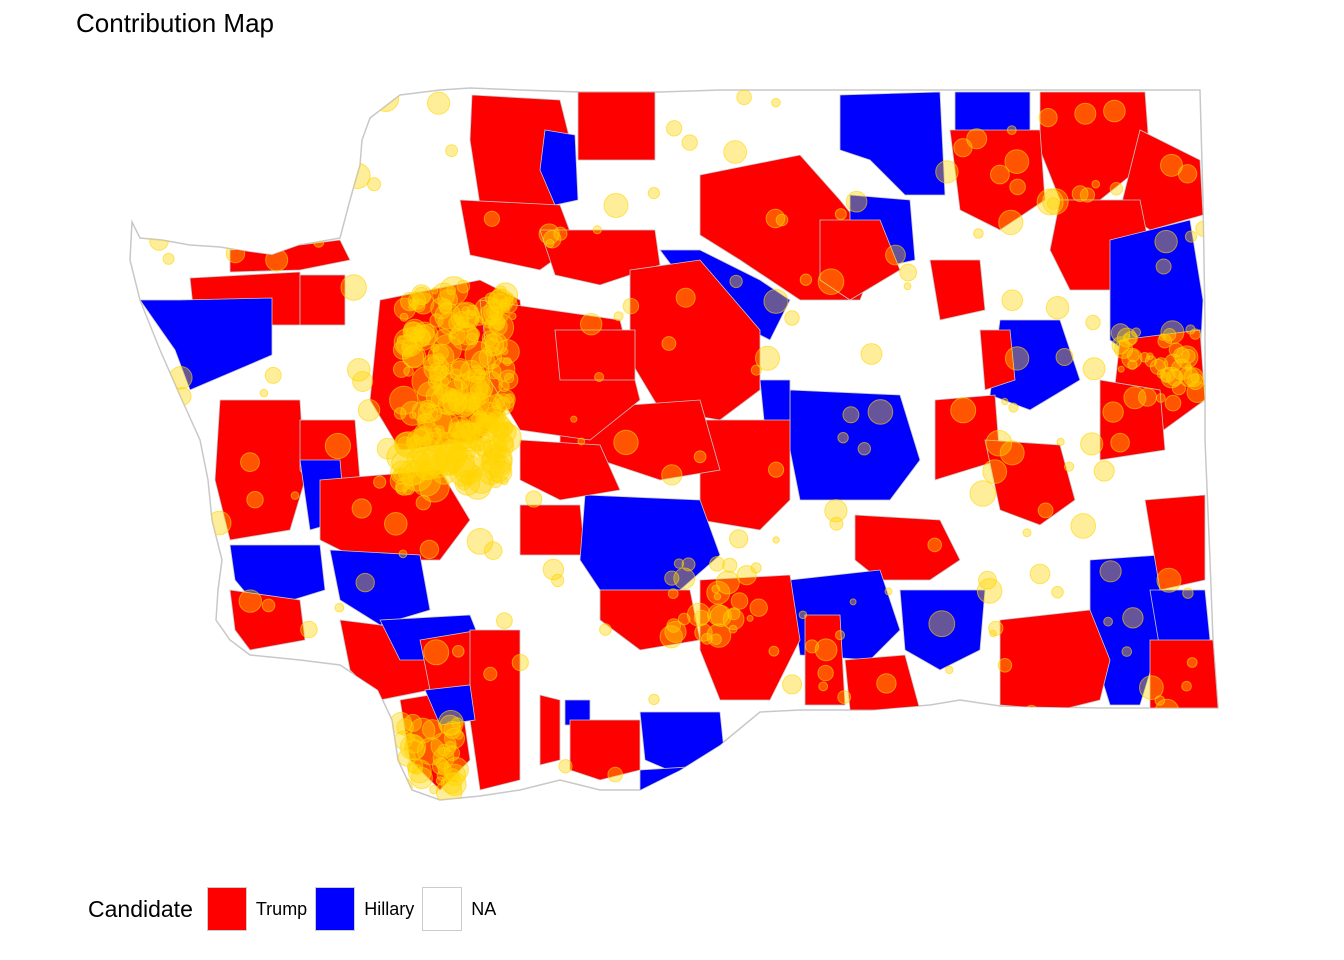 The height and width of the screenshot is (960, 1344). Describe the element at coordinates (389, 908) in the screenshot. I see `legend-label-hillary: Hillary` at that location.